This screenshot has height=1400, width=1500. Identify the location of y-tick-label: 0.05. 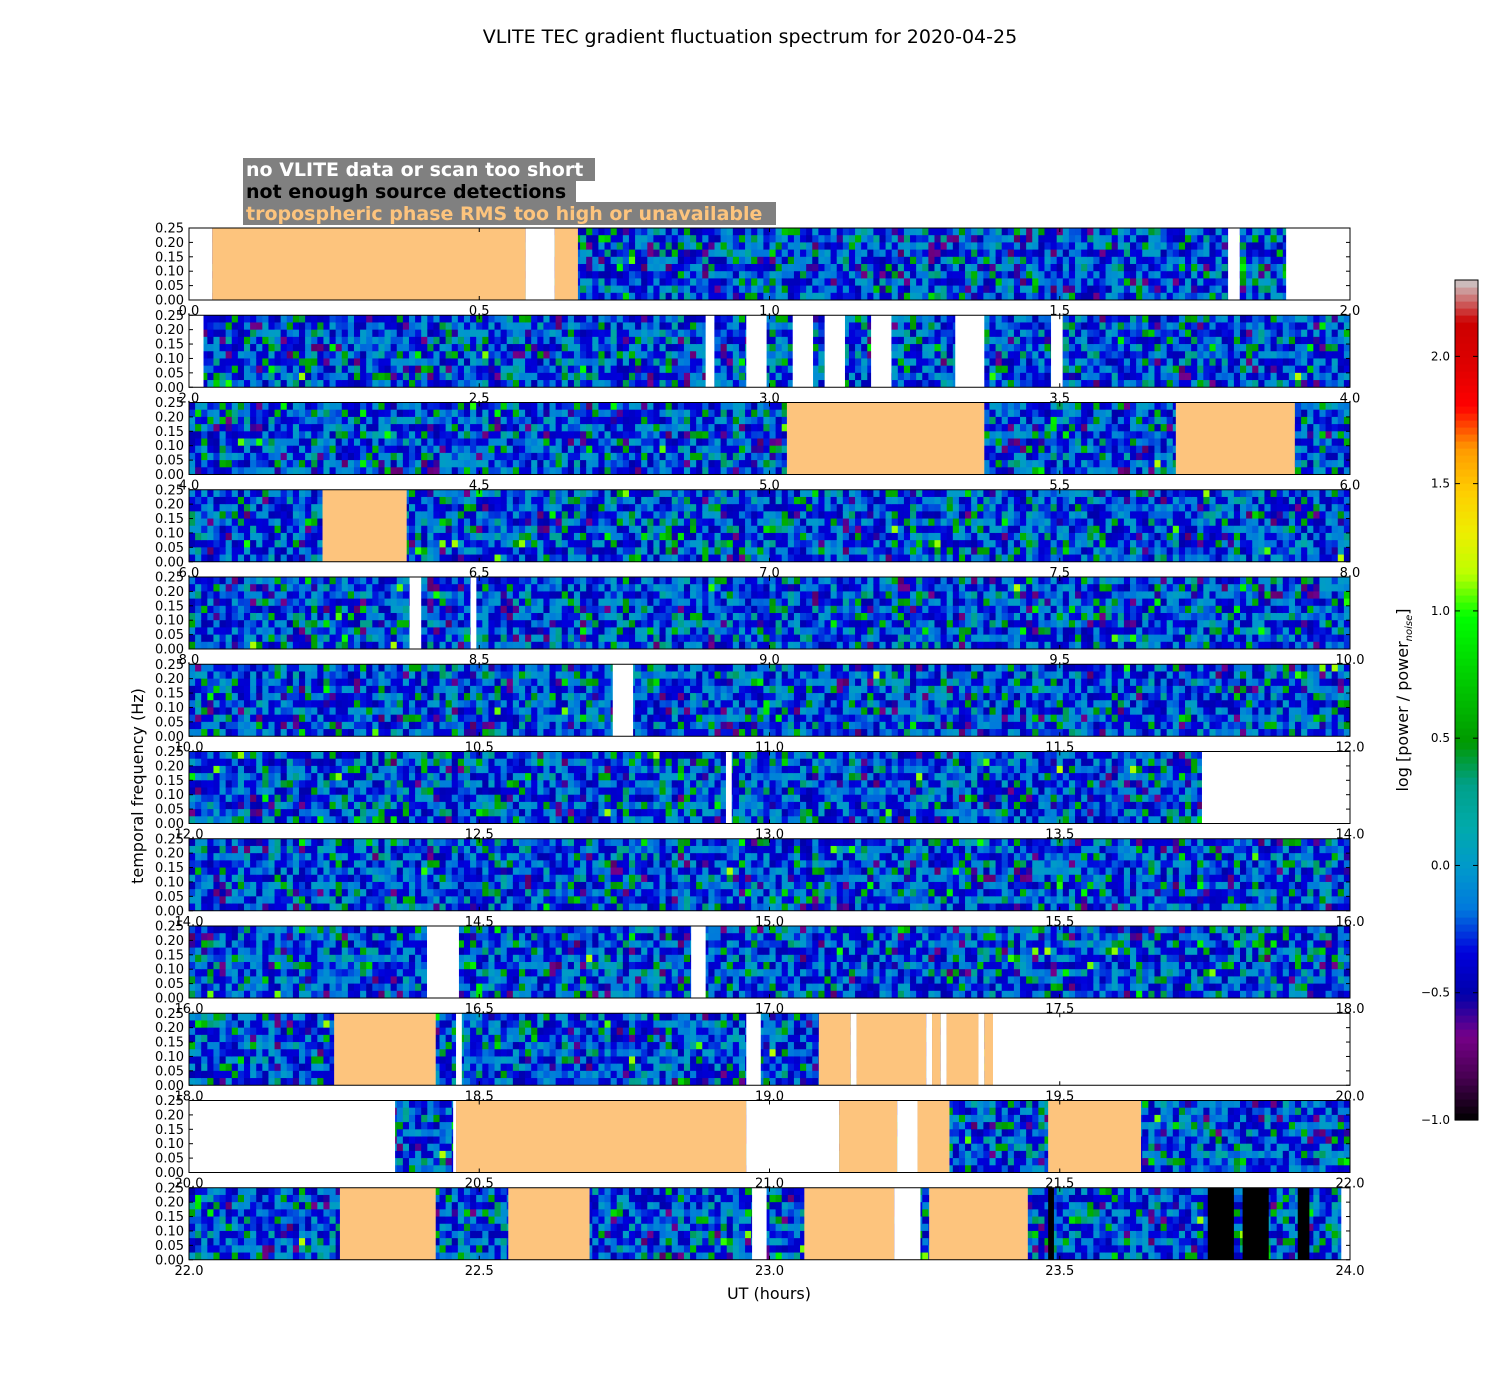
(169, 286).